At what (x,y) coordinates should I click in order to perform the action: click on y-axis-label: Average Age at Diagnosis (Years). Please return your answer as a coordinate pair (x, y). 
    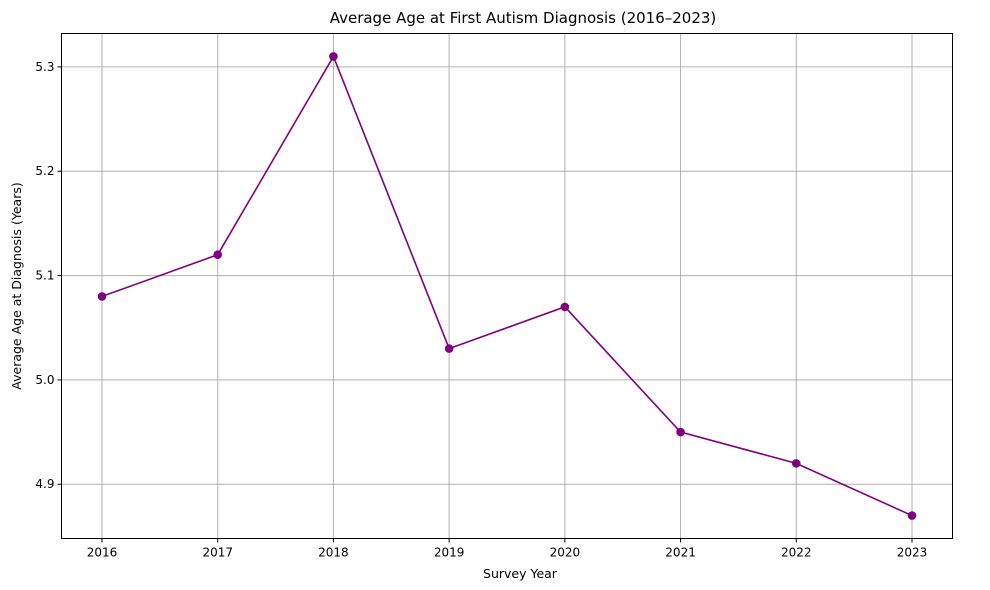
    Looking at the image, I should click on (16, 285).